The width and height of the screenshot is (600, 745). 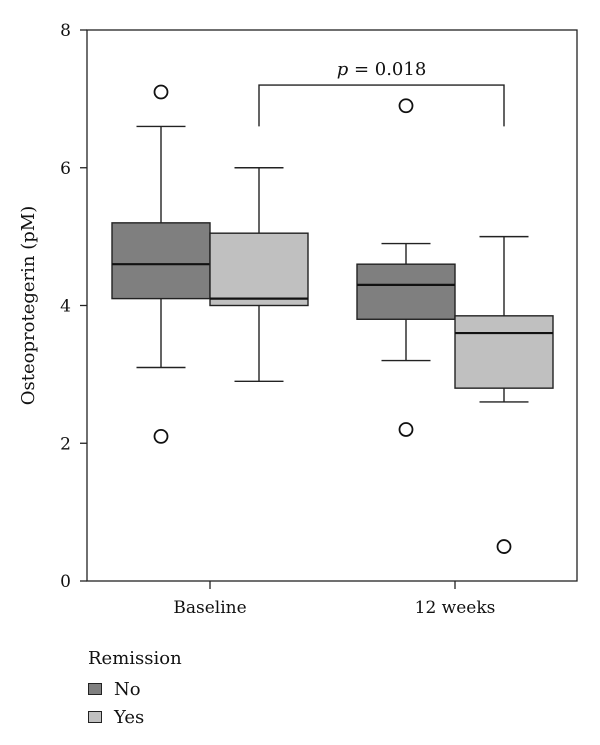 I want to click on y-tick-label: 2, so click(x=65, y=444).